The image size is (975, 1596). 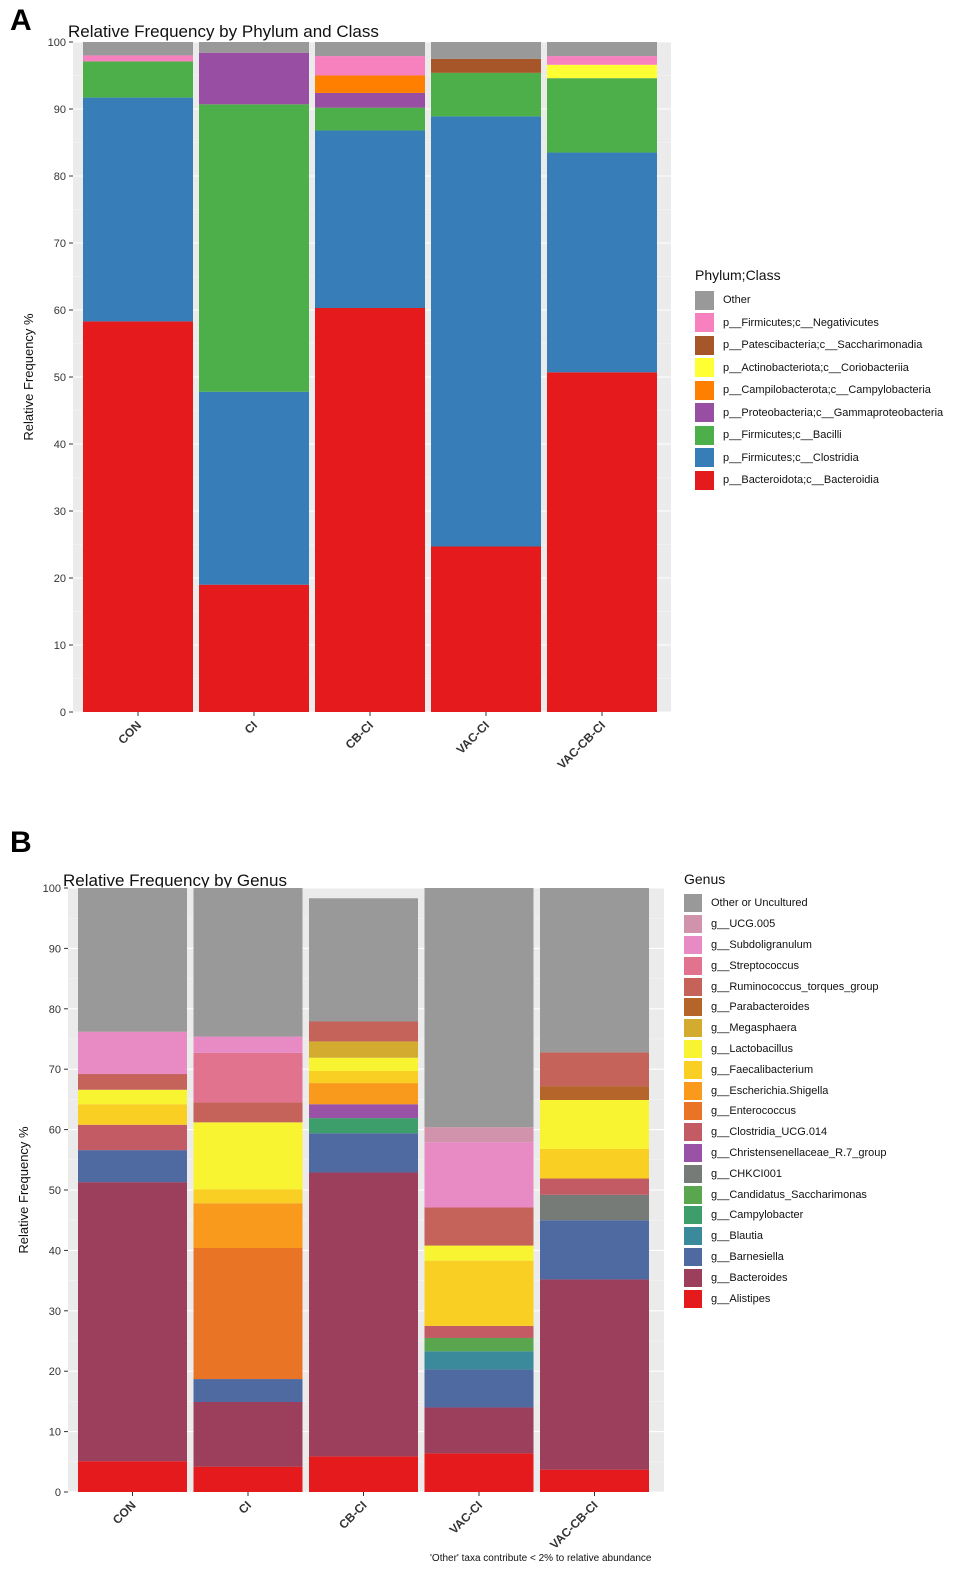 I want to click on legend-label: g__Clostridia_UCG.014, so click(x=769, y=1132).